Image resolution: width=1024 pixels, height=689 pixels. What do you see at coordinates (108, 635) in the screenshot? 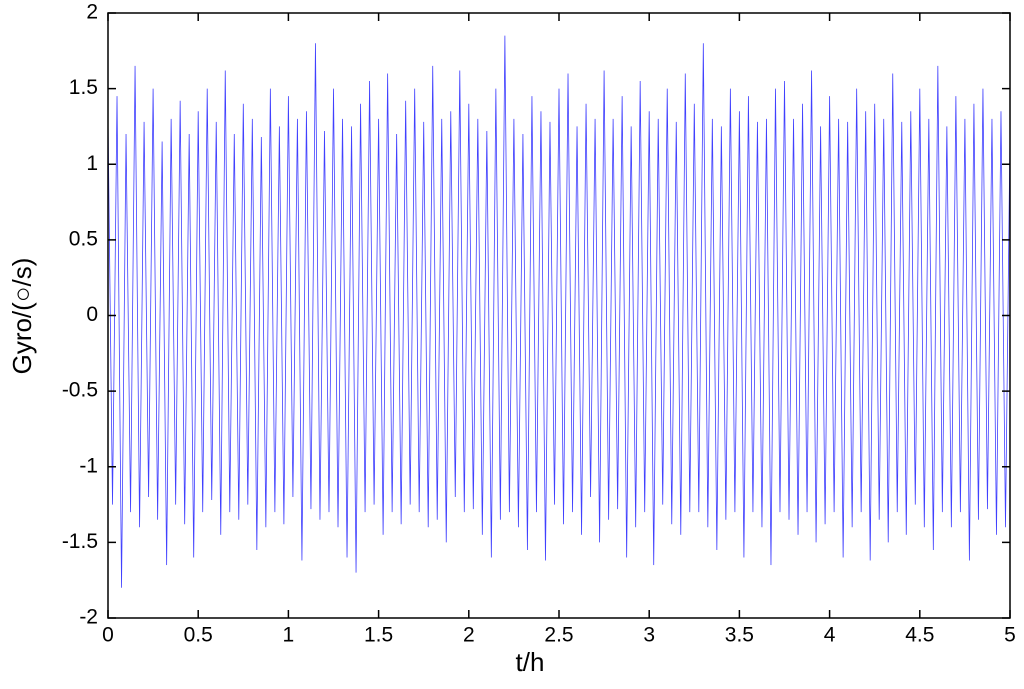
I see `x-tick-label: 0` at bounding box center [108, 635].